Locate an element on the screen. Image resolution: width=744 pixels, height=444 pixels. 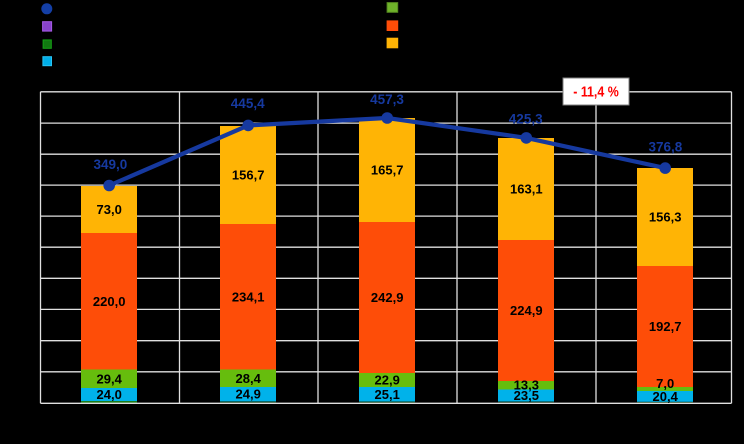
svg-text: 220,0 is located at coordinates (109, 301).